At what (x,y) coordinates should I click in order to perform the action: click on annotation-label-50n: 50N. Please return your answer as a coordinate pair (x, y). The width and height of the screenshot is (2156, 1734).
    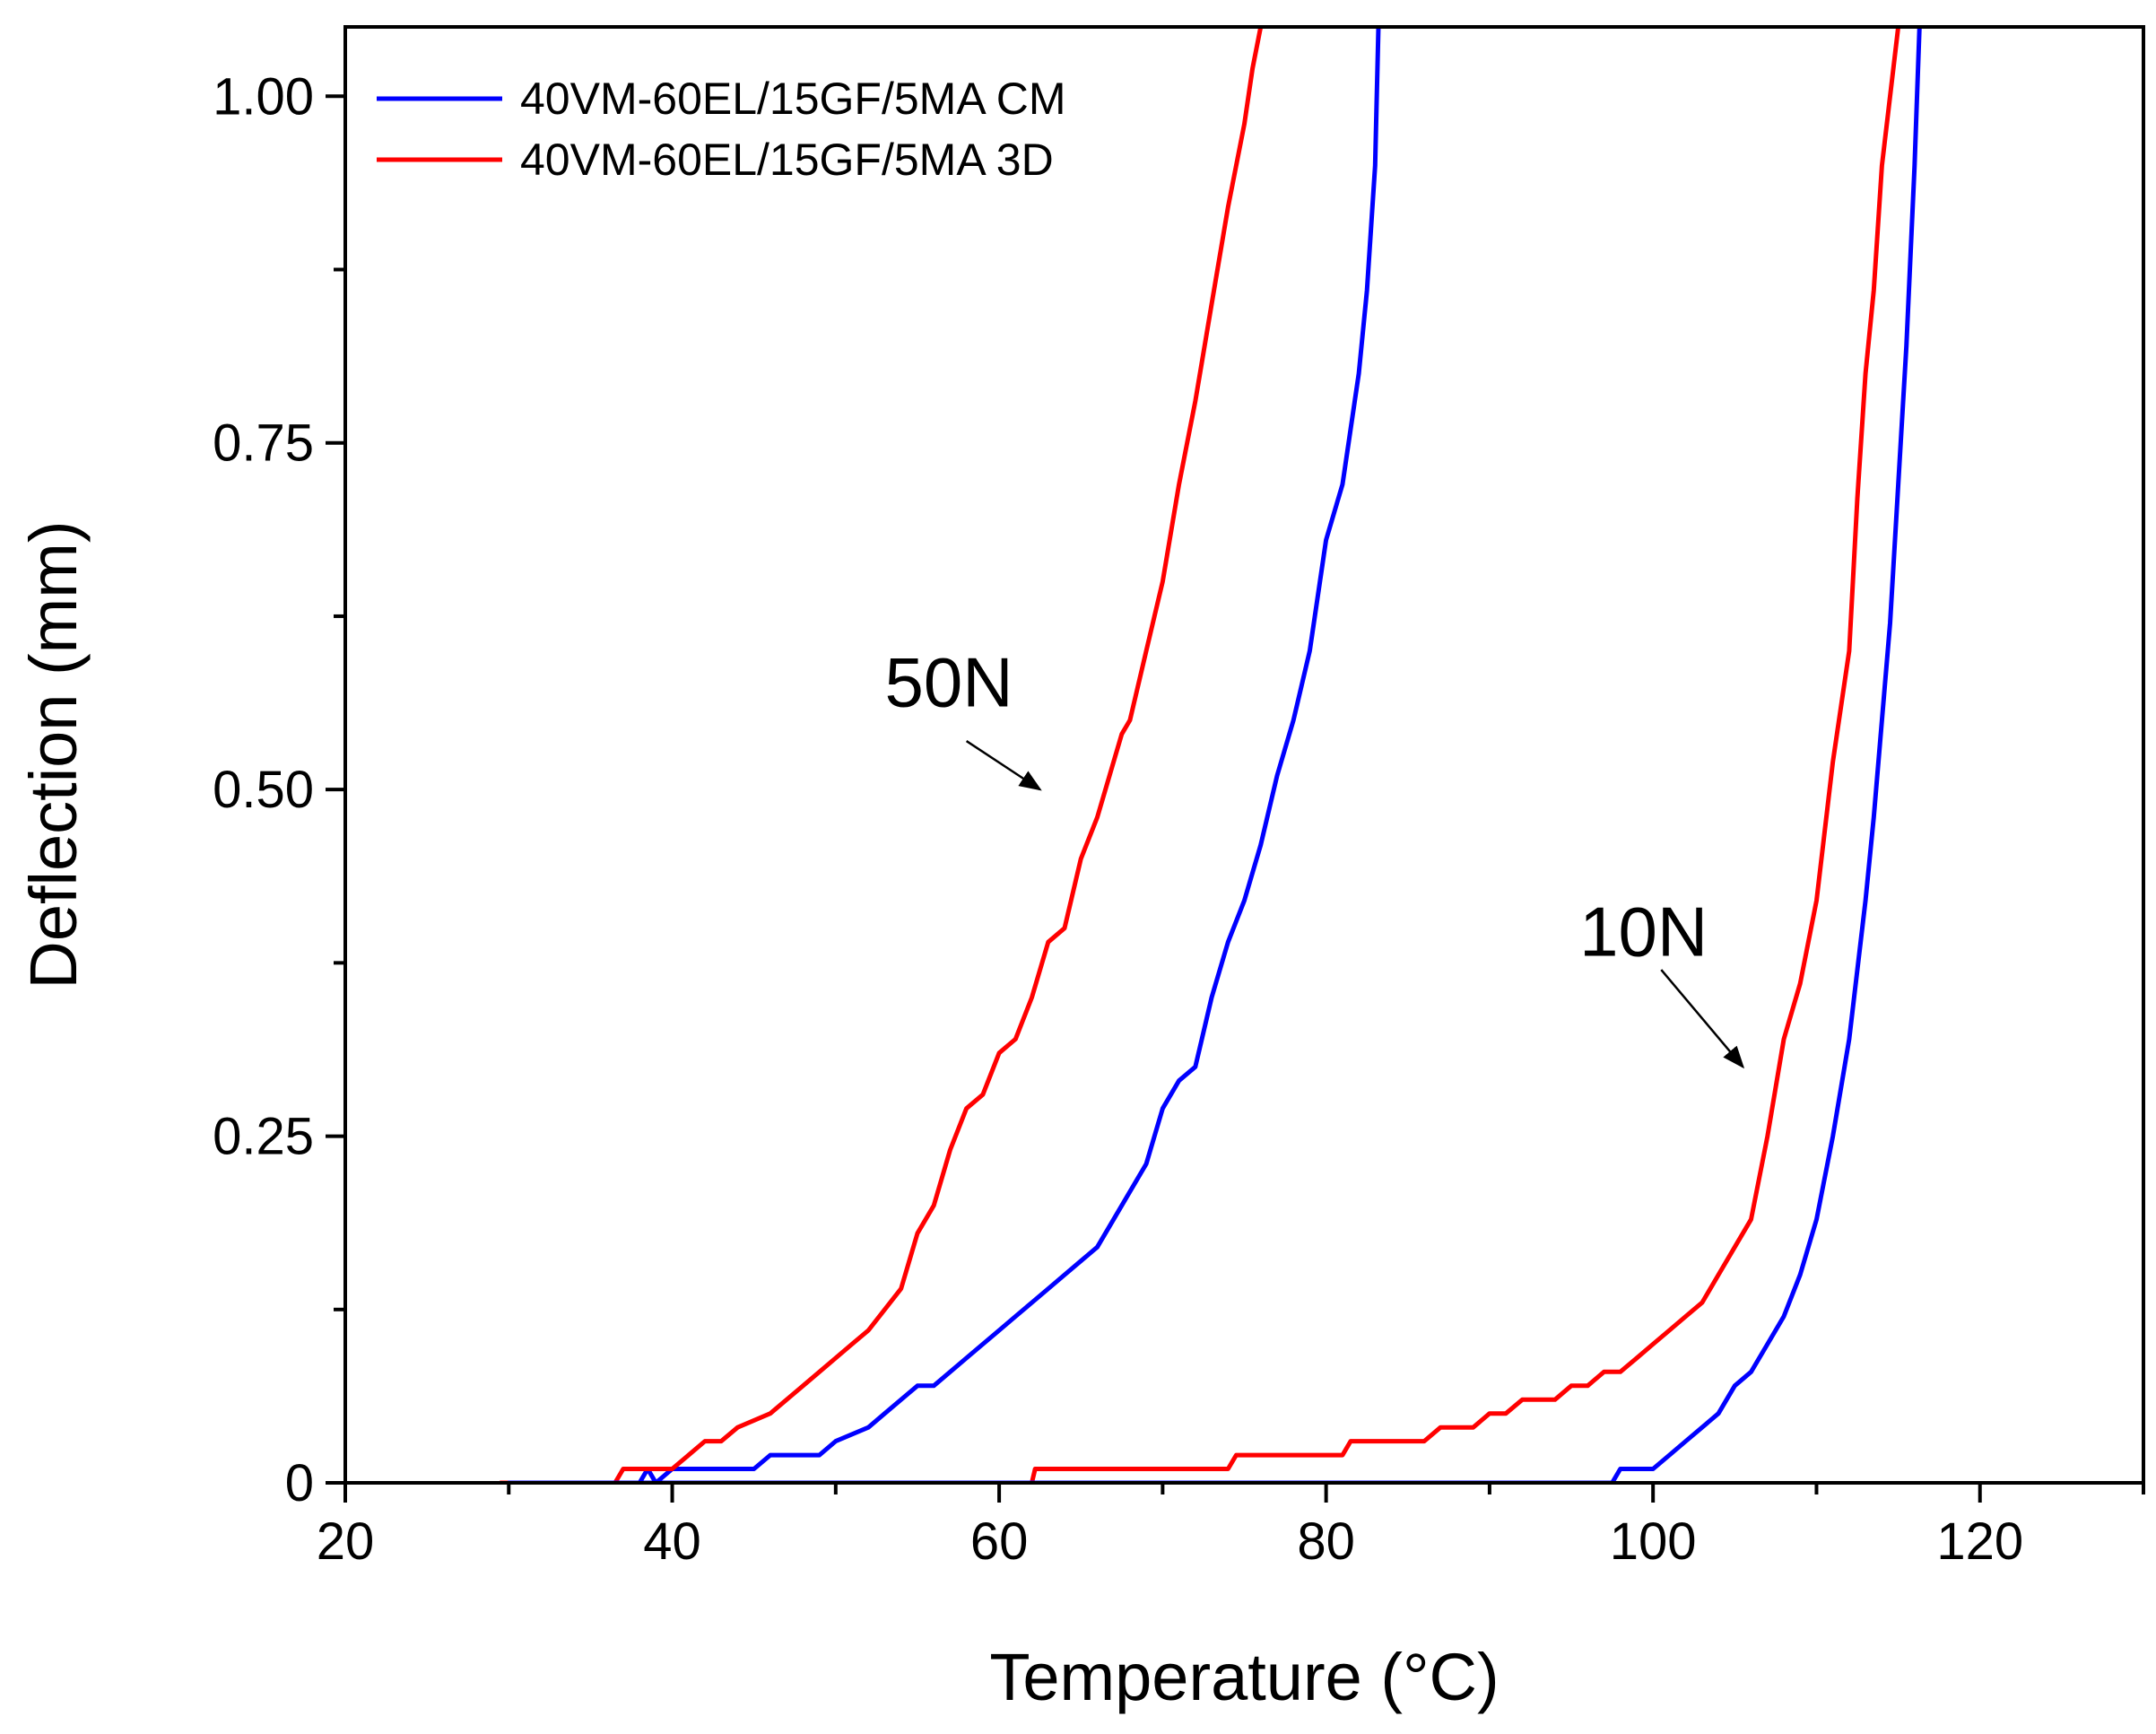
    Looking at the image, I should click on (949, 681).